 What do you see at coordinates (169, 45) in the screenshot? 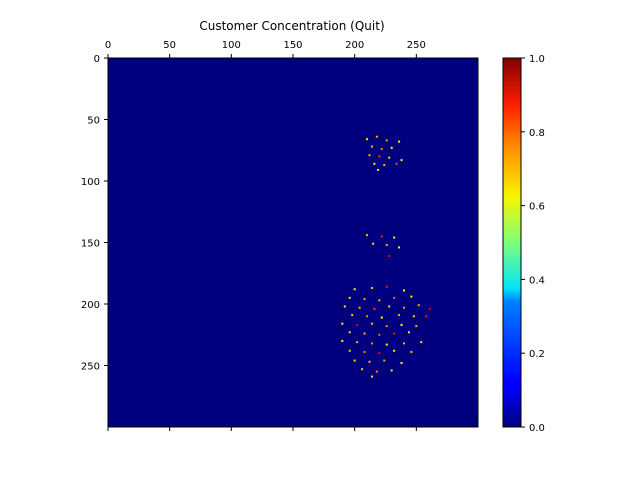
I see `x-tick-label: 50` at bounding box center [169, 45].